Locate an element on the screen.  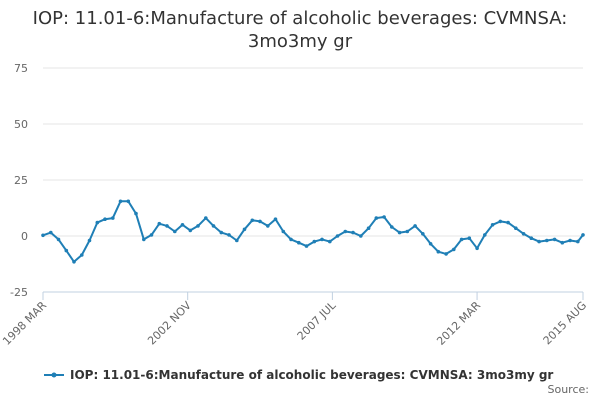
y-tick-label: 75 is located at coordinates (21, 68).